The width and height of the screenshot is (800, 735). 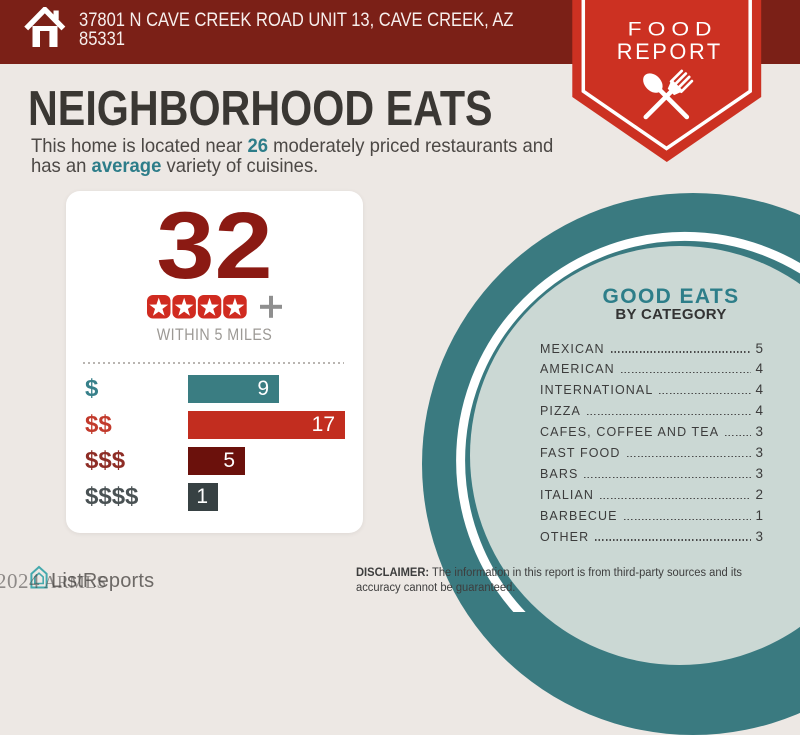 I want to click on svg-text: FOOD, so click(x=673, y=29).